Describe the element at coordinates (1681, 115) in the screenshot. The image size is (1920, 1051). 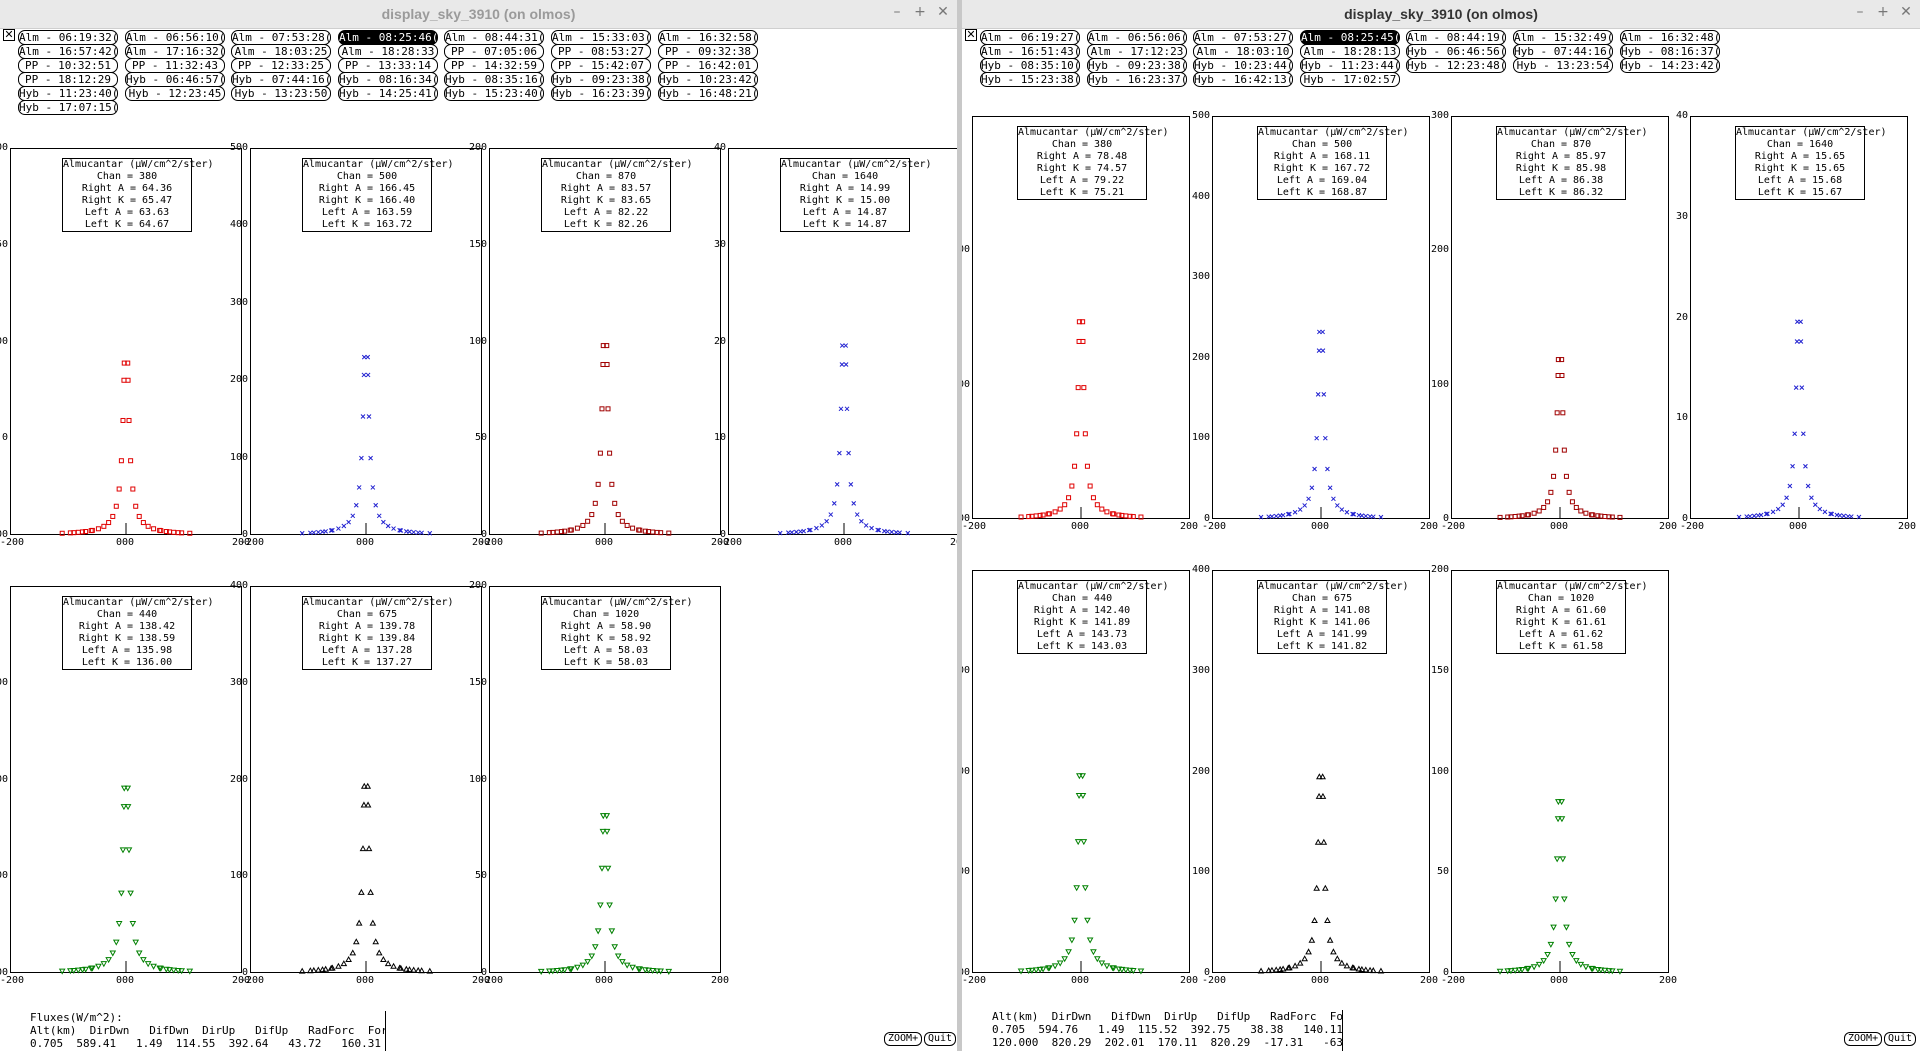
I see `y-tick-label: 40` at that location.